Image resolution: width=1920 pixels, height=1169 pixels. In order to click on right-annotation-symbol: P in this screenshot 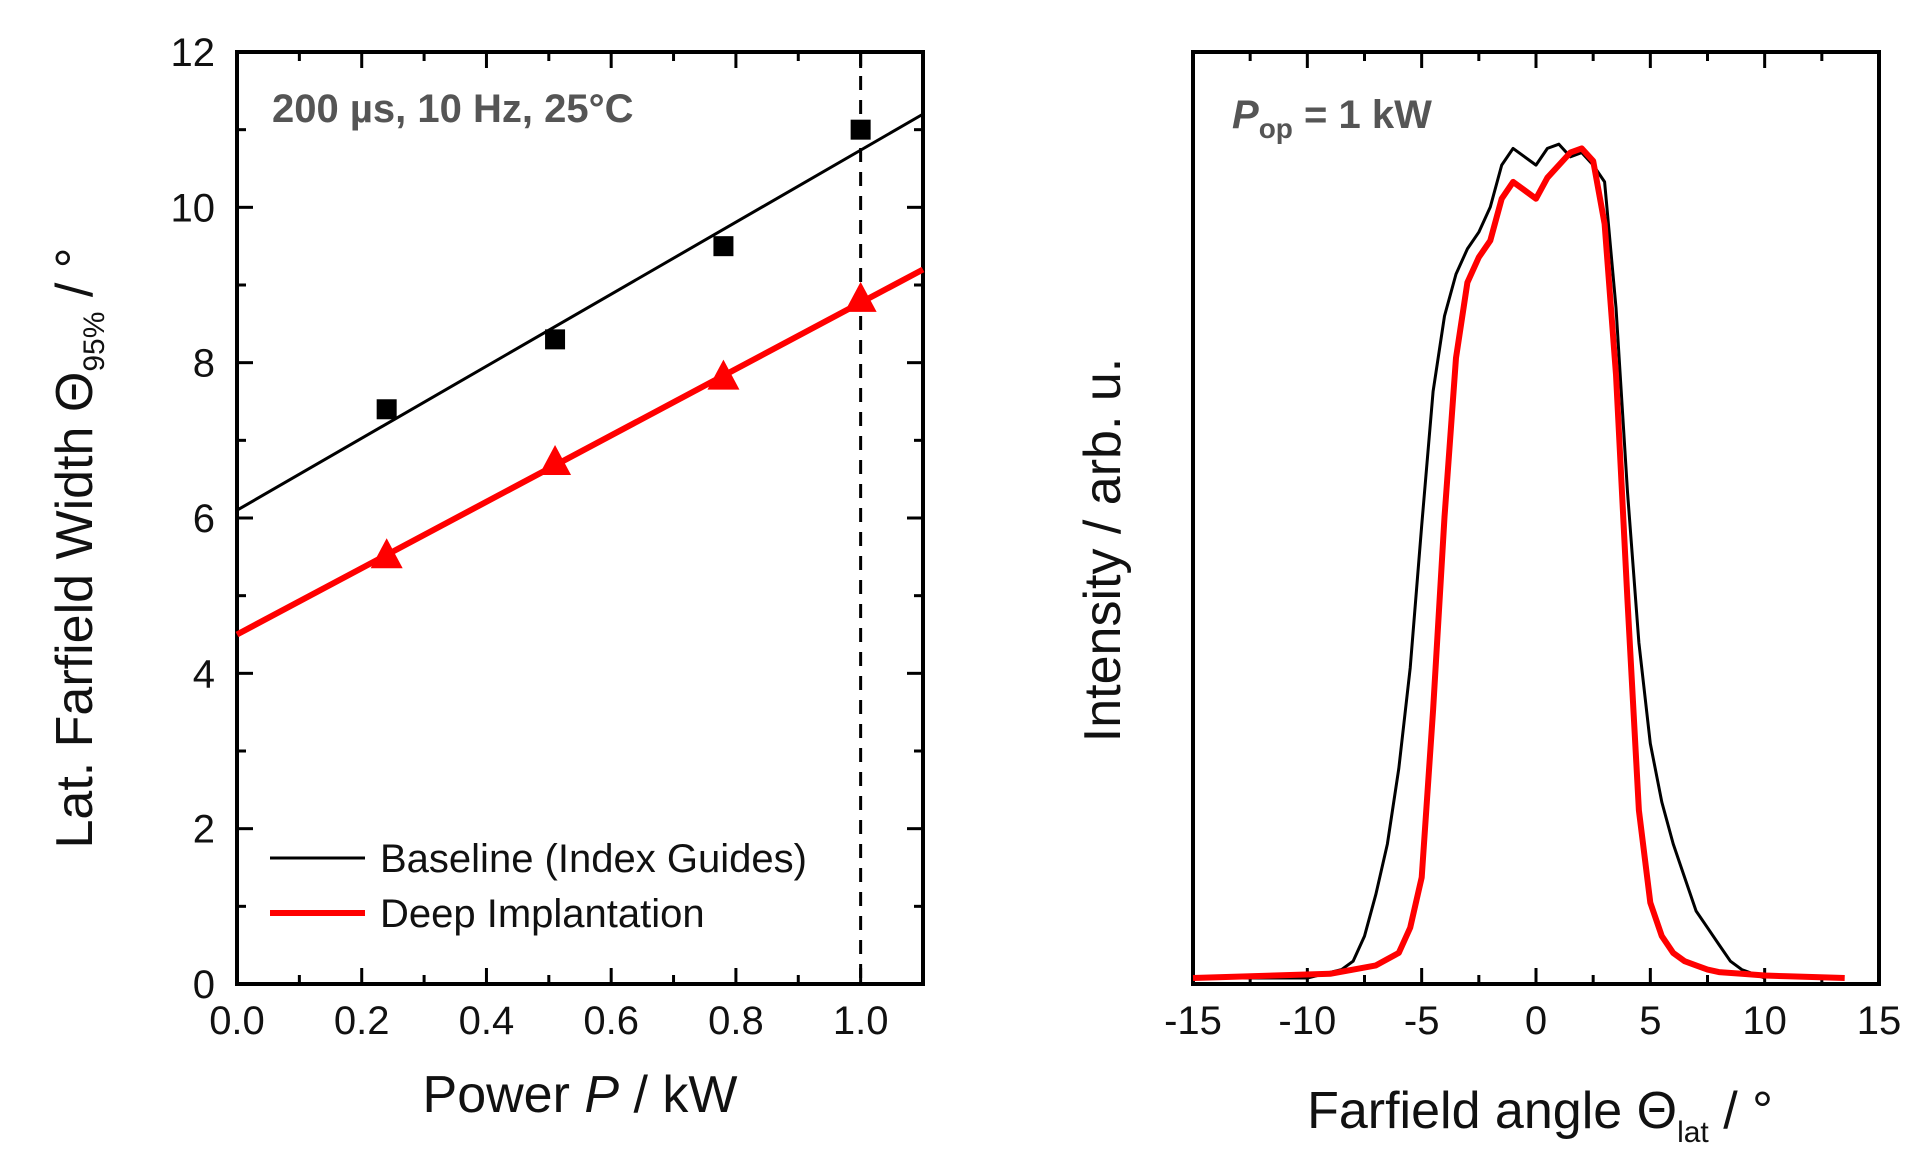, I will do `click(1245, 115)`.